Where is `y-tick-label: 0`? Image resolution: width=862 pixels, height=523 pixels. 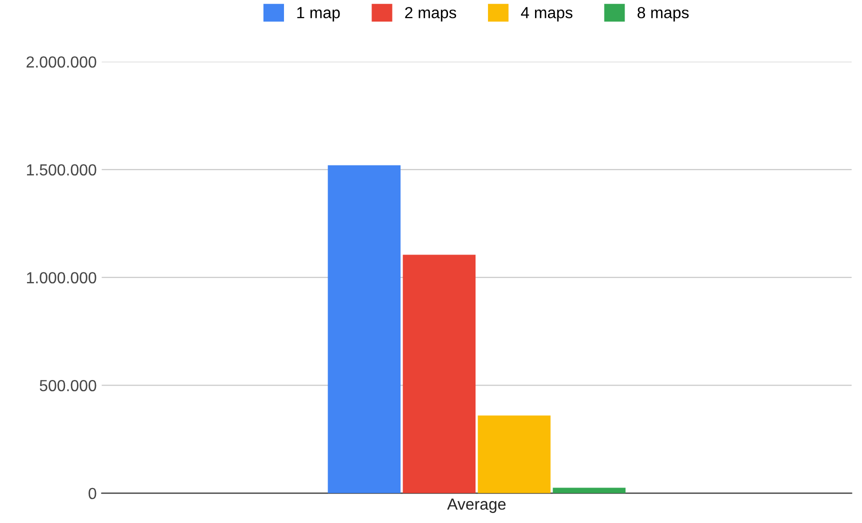
y-tick-label: 0 is located at coordinates (92, 494).